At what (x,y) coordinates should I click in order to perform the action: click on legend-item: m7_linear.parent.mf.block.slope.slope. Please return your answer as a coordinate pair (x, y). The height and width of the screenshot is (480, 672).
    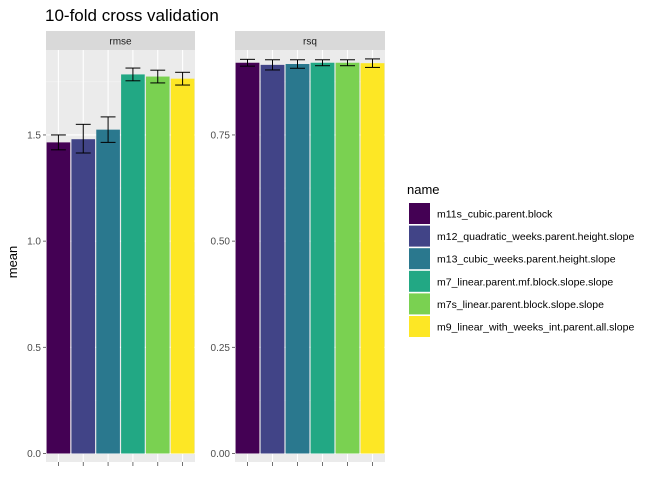
    Looking at the image, I should click on (511, 281).